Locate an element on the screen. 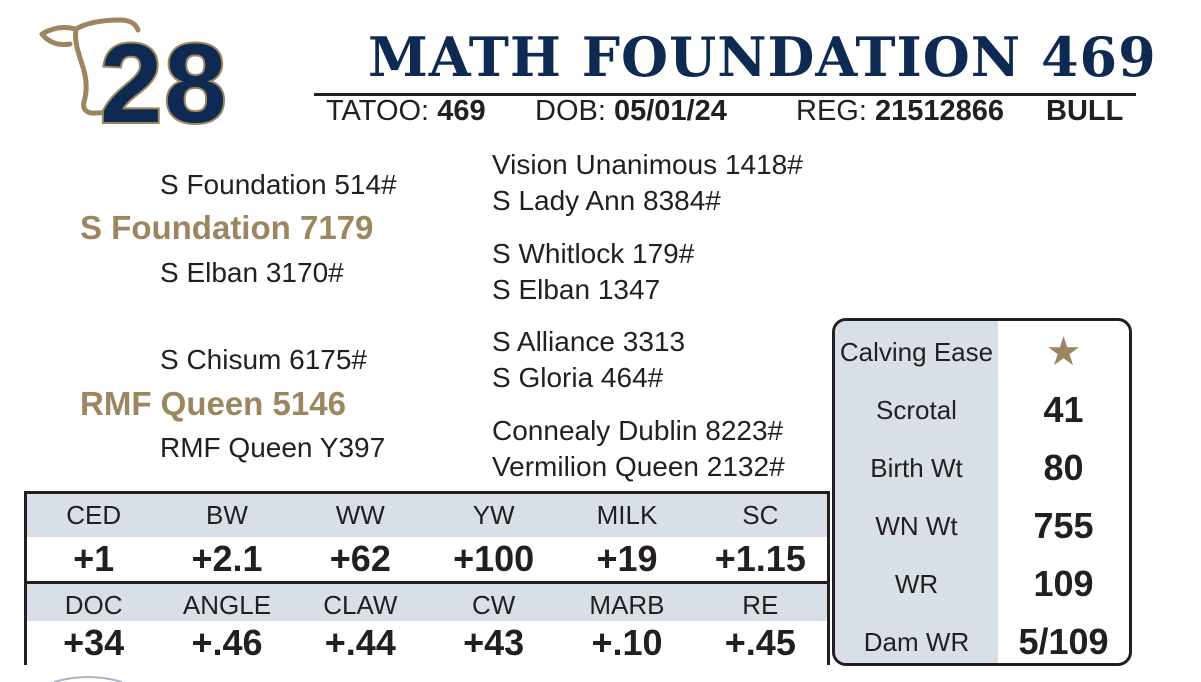 This screenshot has width=1201, height=682. pedigree-dam-dam-sire: Connealy Dublin 8223# is located at coordinates (638, 430).